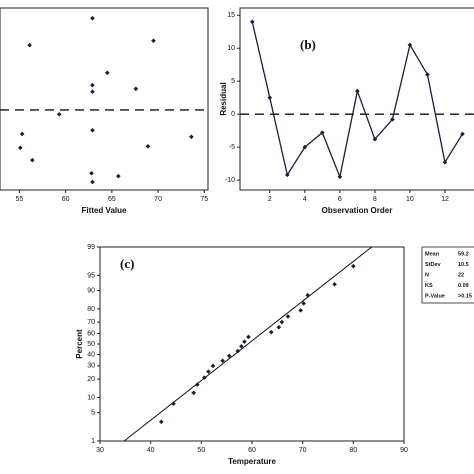 Image resolution: width=474 pixels, height=474 pixels. I want to click on stats-label: Mean, so click(432, 254).